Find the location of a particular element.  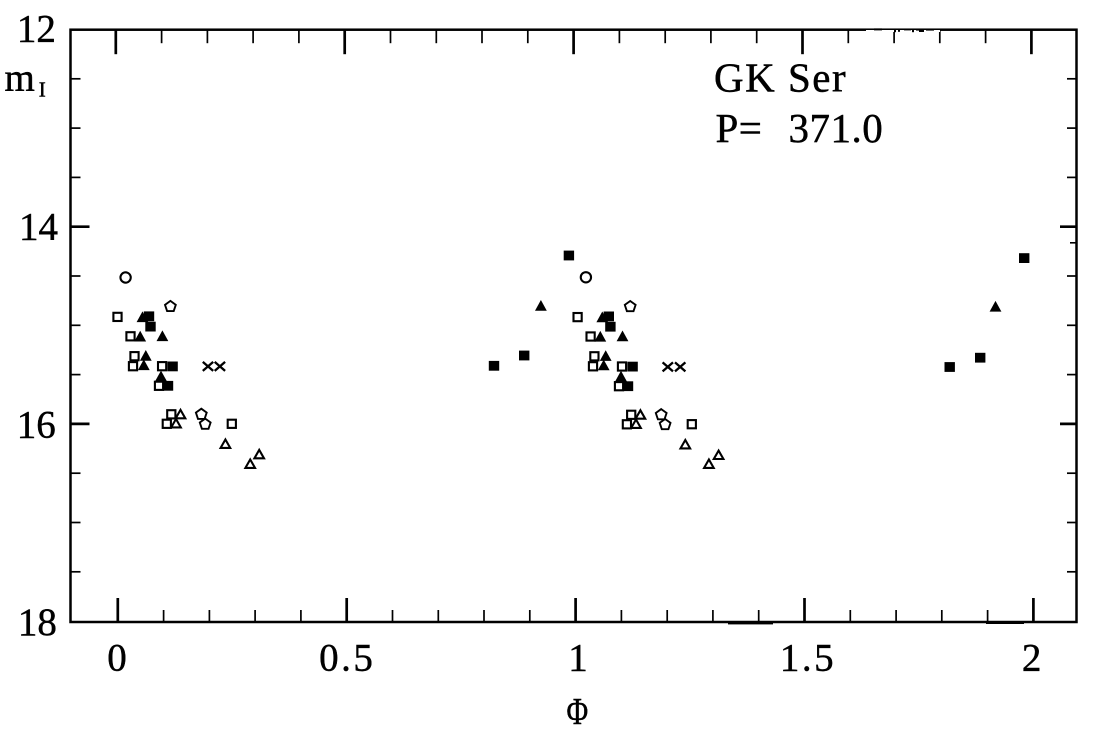

svg-text: 16 is located at coordinates (36, 425).